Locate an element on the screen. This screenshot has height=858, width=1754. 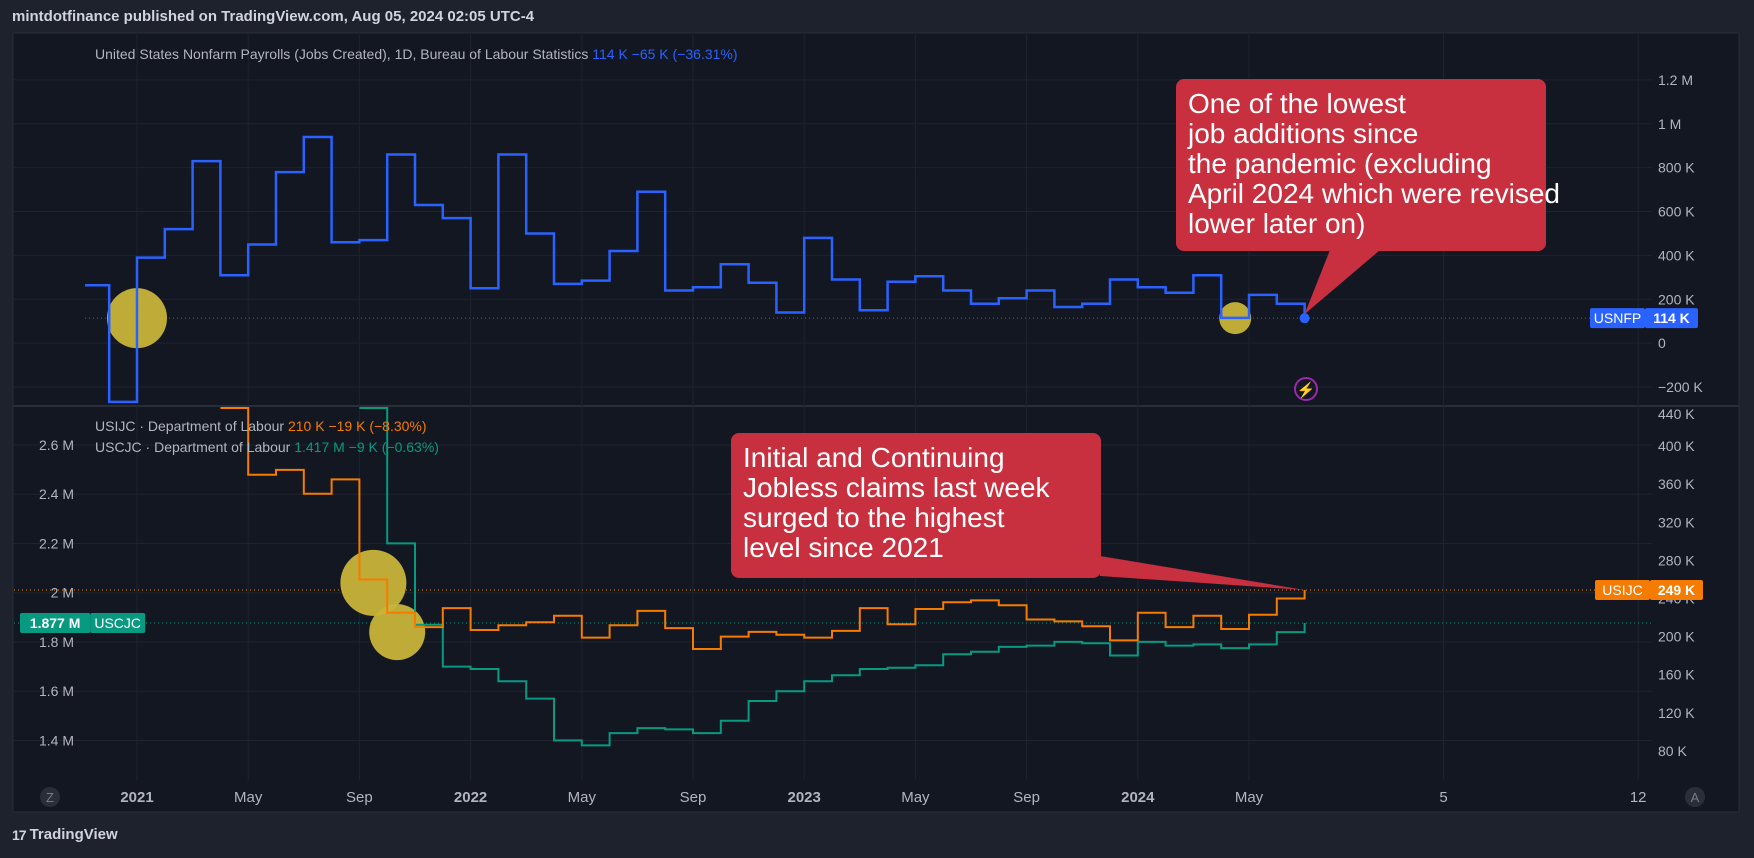
claims-callout-line: level since 2021 is located at coordinates (843, 547).